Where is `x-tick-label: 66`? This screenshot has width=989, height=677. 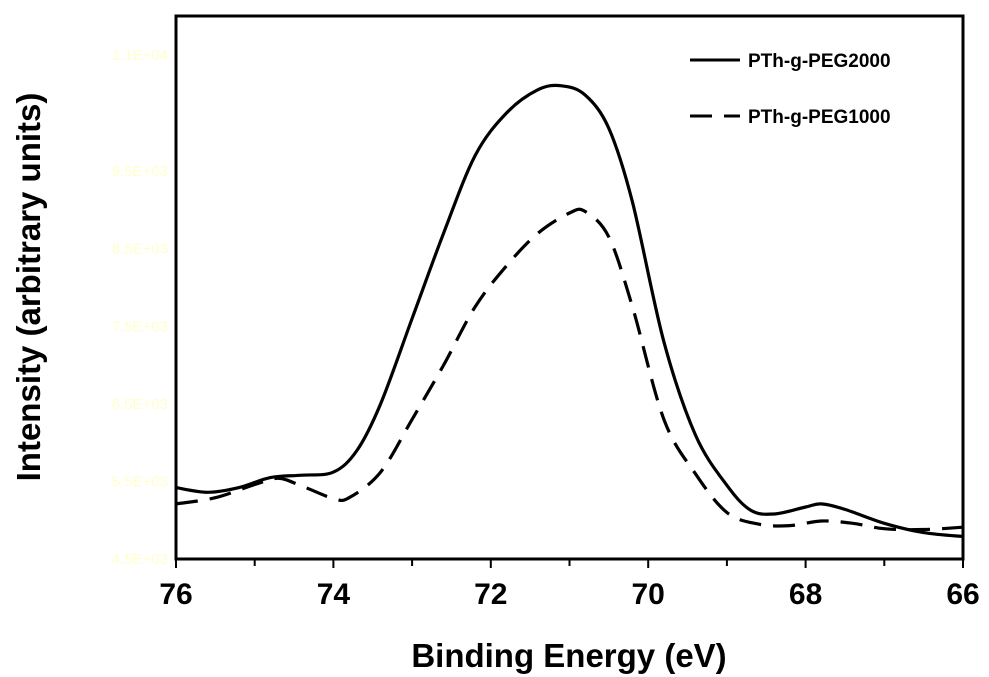 x-tick-label: 66 is located at coordinates (962, 594).